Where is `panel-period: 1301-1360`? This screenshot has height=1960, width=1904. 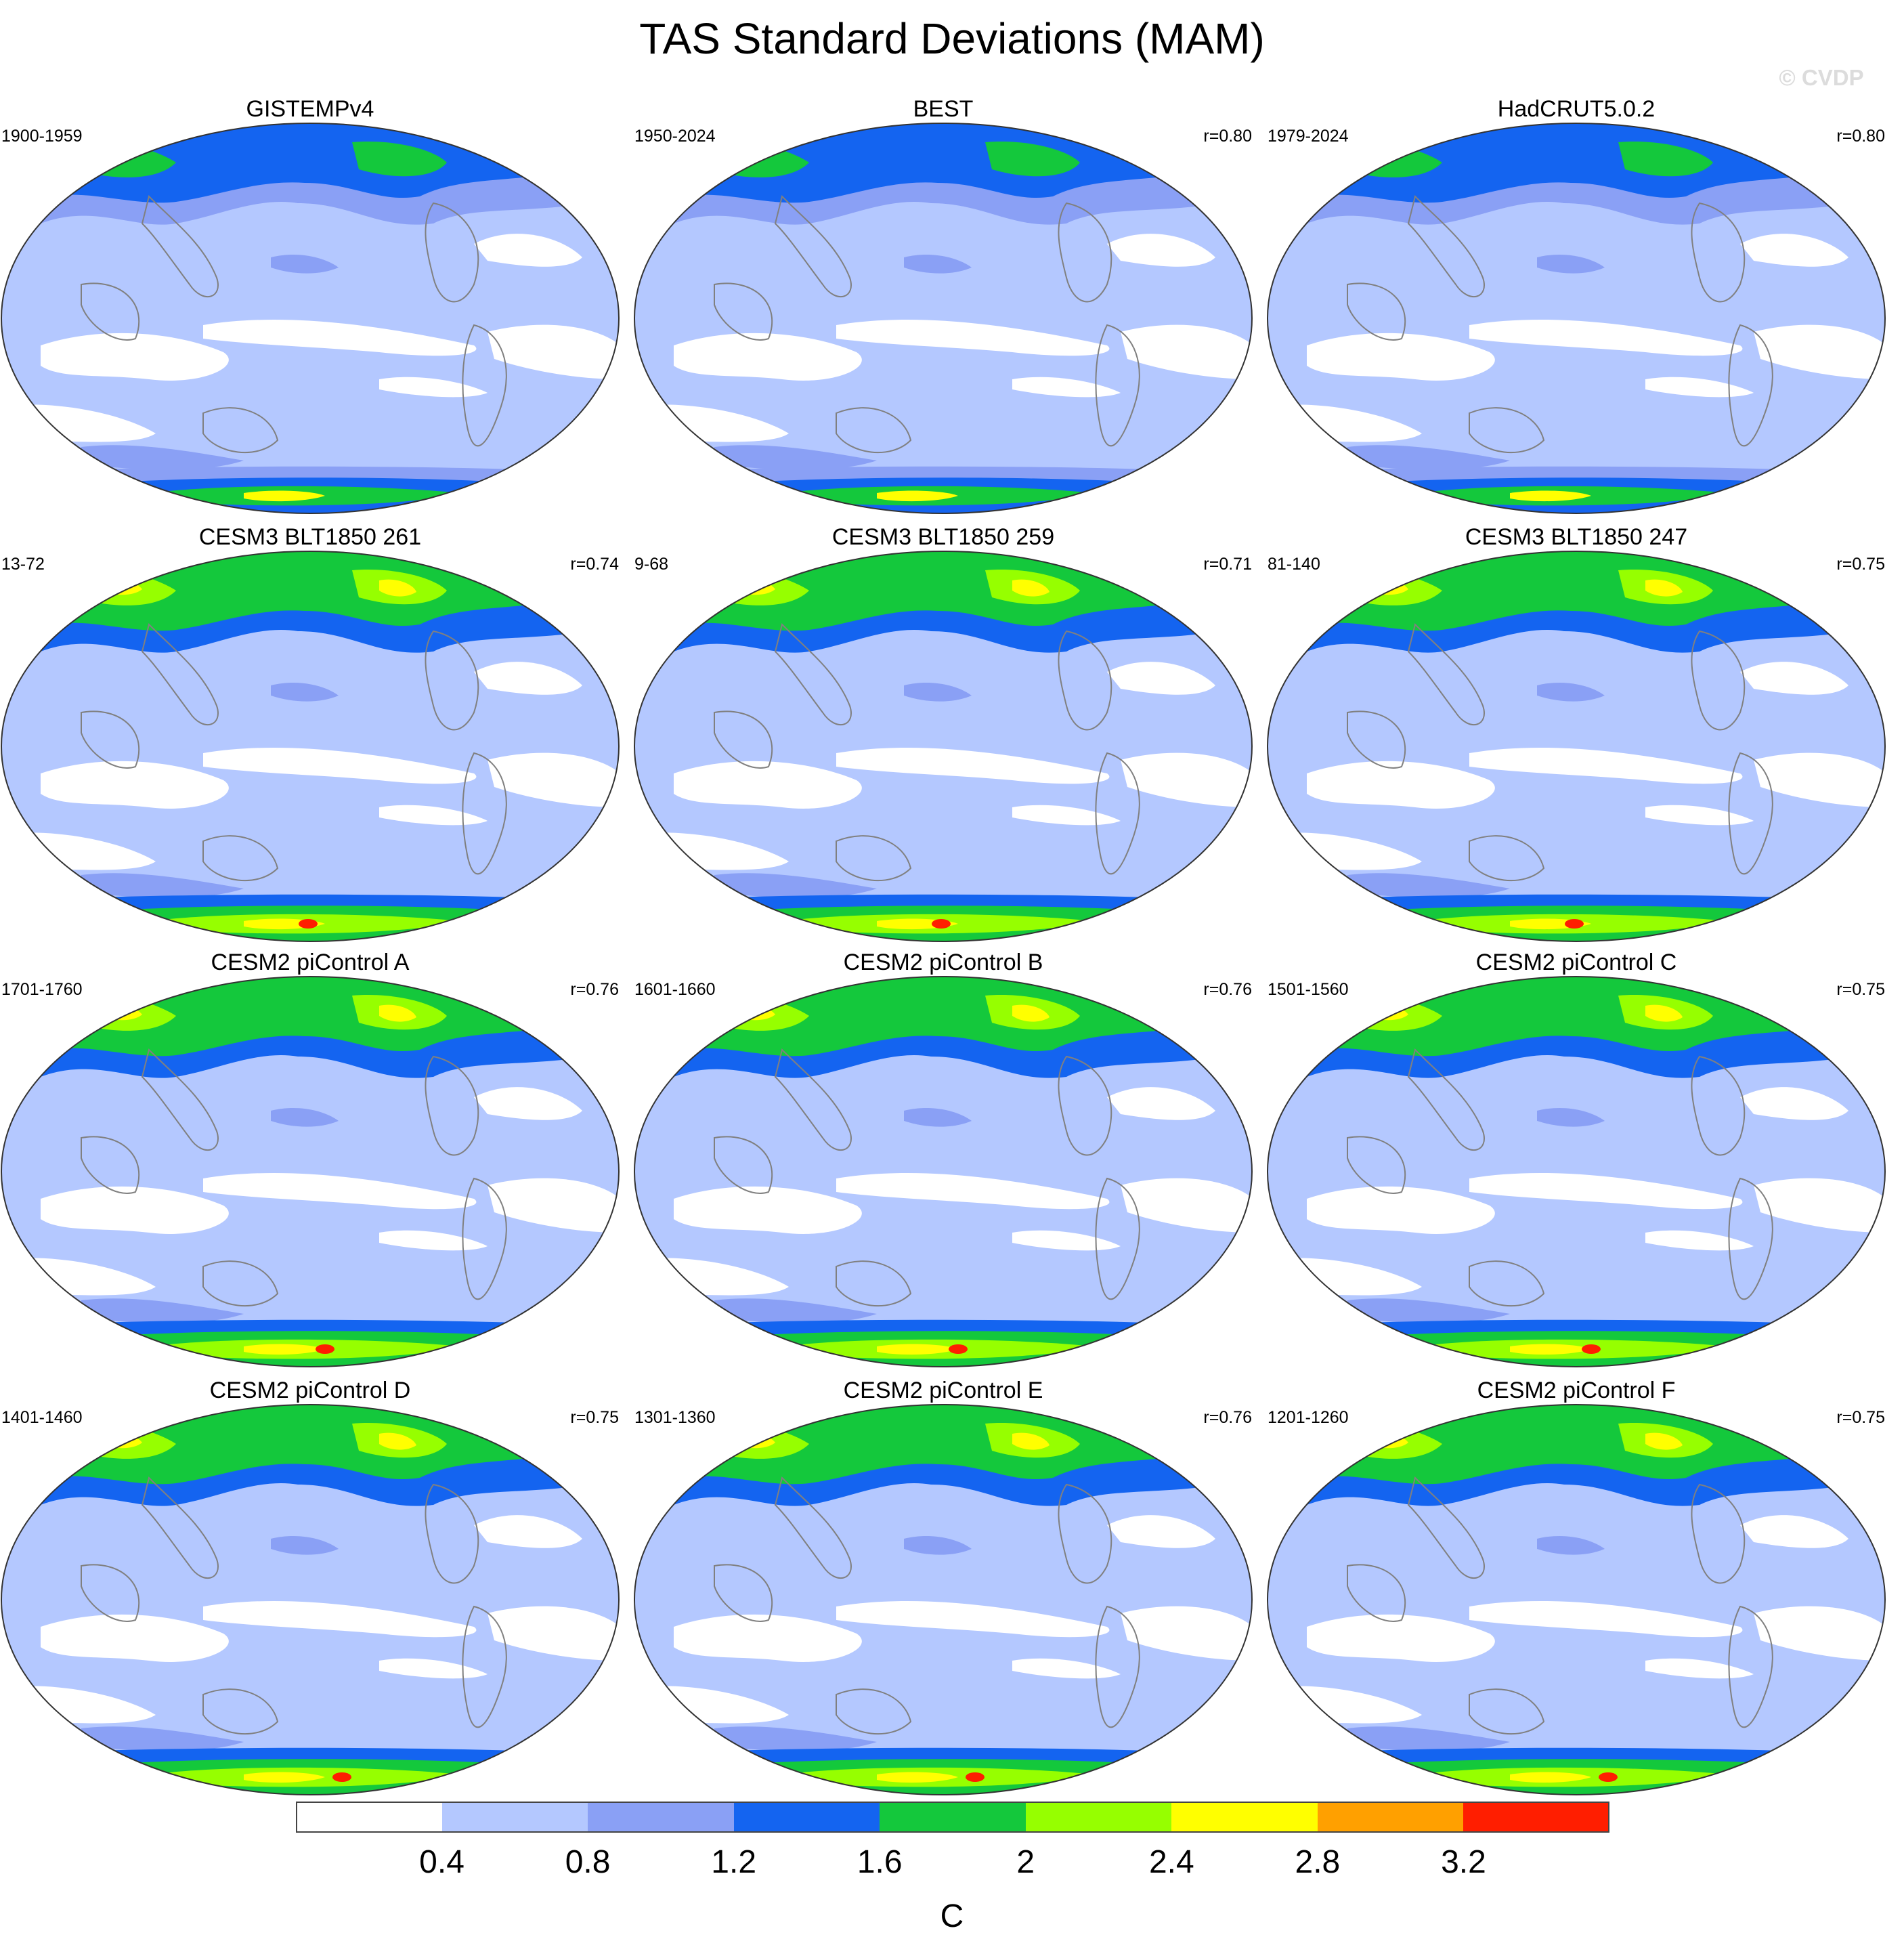 panel-period: 1301-1360 is located at coordinates (675, 1417).